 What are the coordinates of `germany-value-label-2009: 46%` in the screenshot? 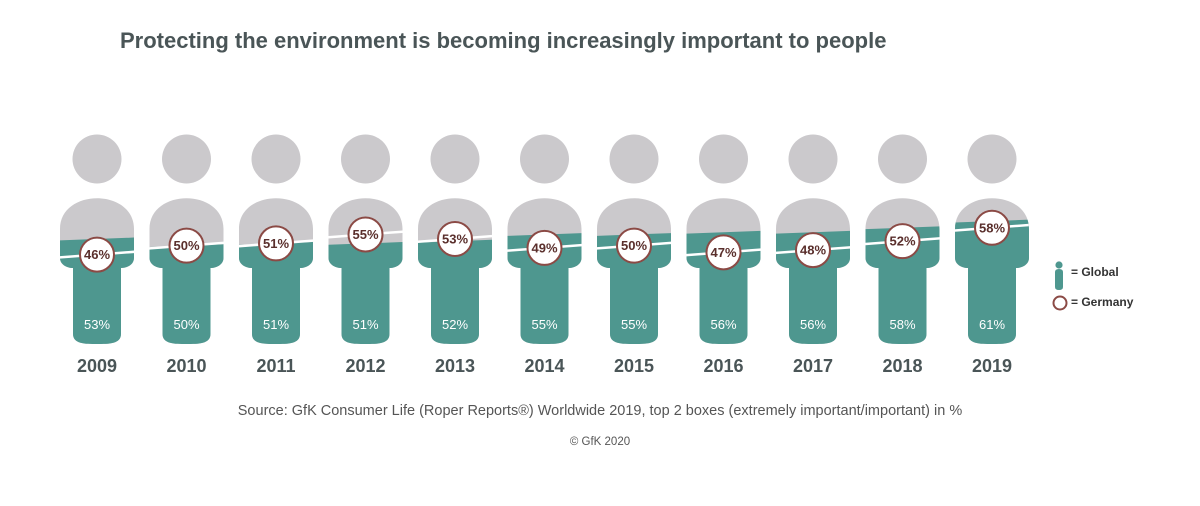 It's located at (97, 254).